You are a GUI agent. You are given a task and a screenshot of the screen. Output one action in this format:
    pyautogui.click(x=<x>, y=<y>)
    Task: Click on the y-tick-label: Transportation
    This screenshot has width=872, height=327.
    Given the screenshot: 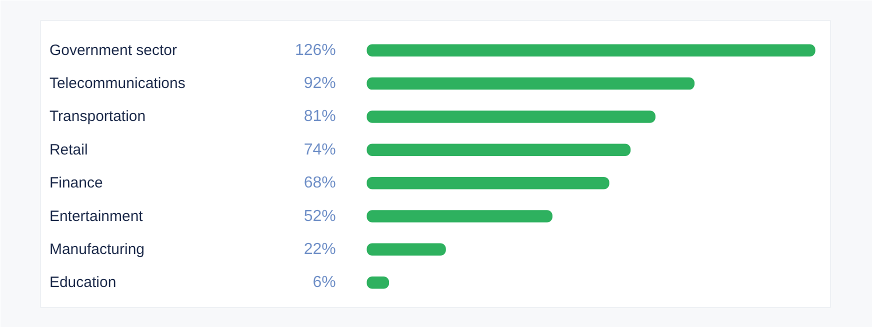 What is the action you would take?
    pyautogui.click(x=97, y=117)
    